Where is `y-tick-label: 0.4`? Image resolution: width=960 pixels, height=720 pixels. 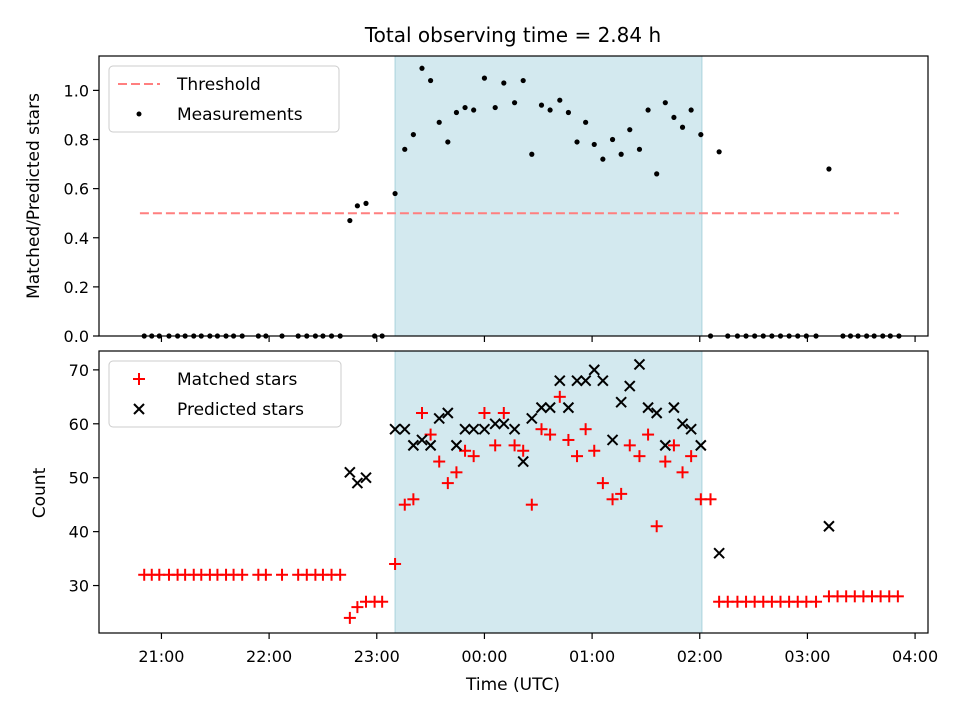 y-tick-label: 0.4 is located at coordinates (76, 238).